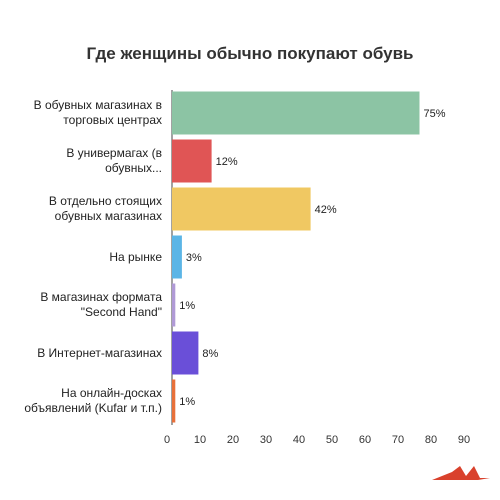 The height and width of the screenshot is (500, 500). I want to click on category-label-4: В магазинах формата "Second Hand", so click(101, 304).